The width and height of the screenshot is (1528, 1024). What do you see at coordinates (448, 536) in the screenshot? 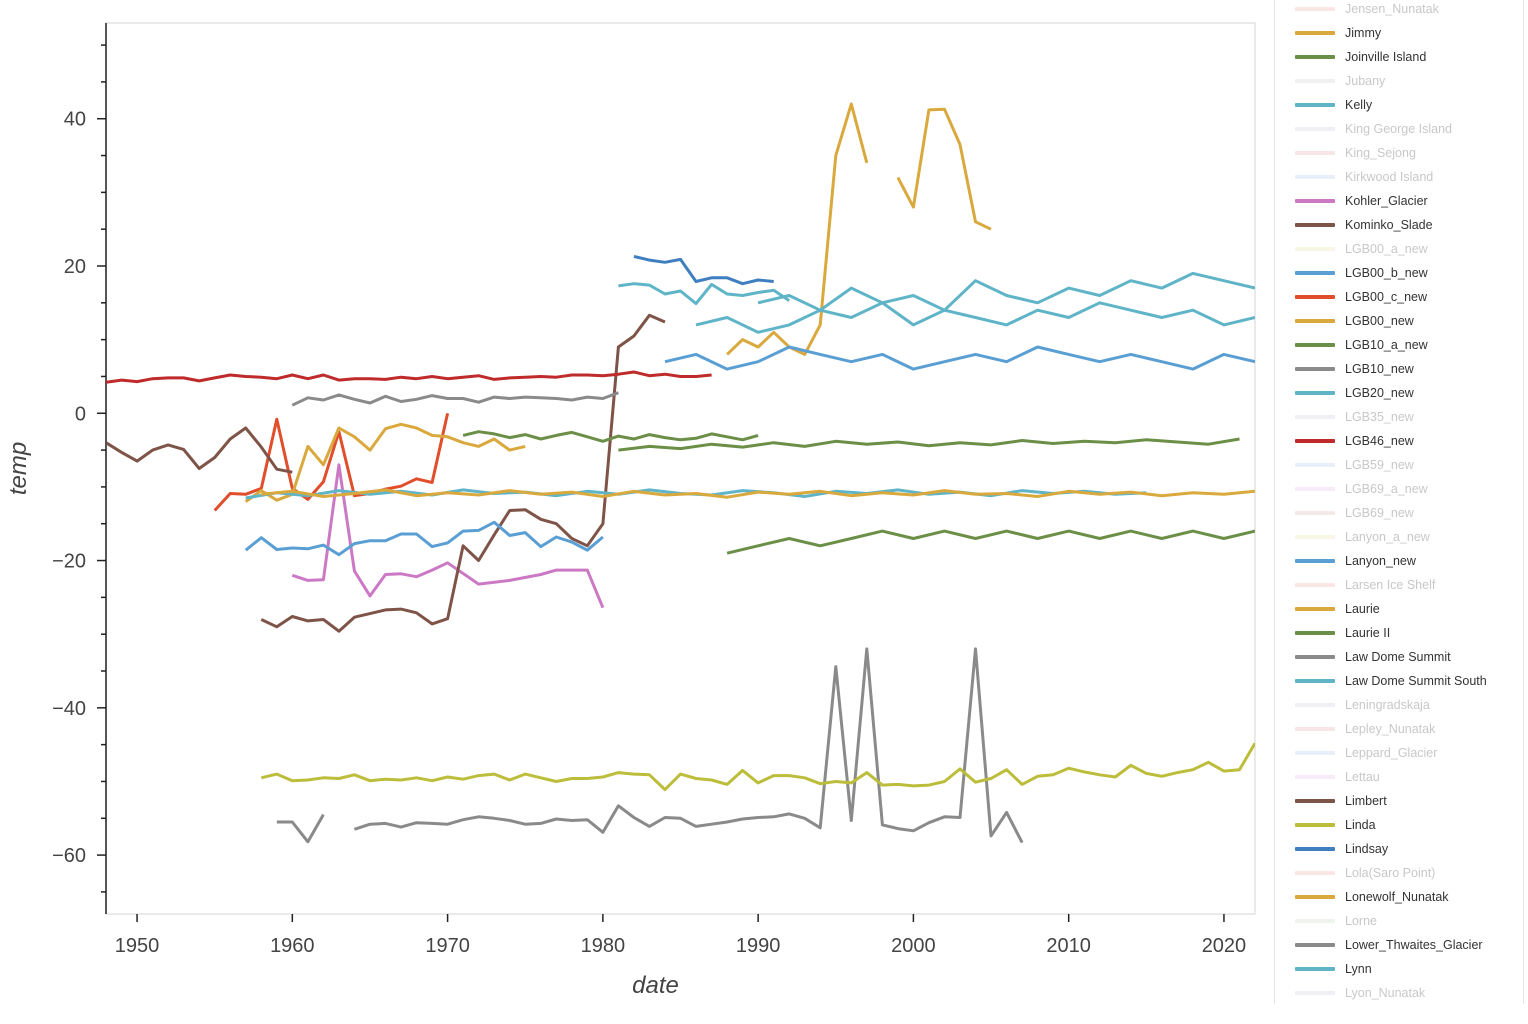
I see `series-line-kohler-glacier` at bounding box center [448, 536].